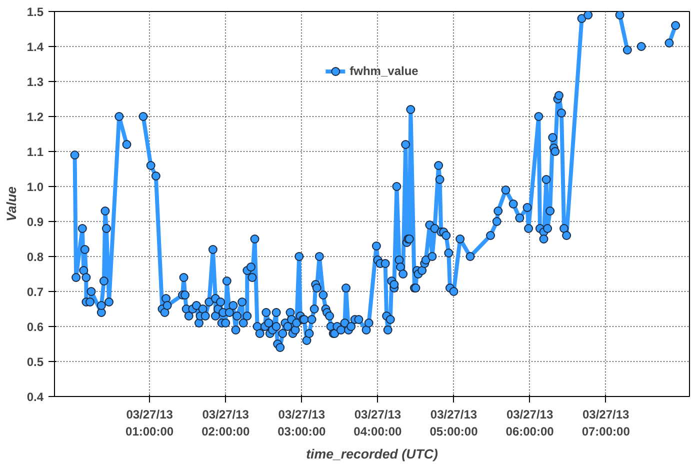 The width and height of the screenshot is (691, 464). I want to click on y-tick-label: 0.8, so click(35, 257).